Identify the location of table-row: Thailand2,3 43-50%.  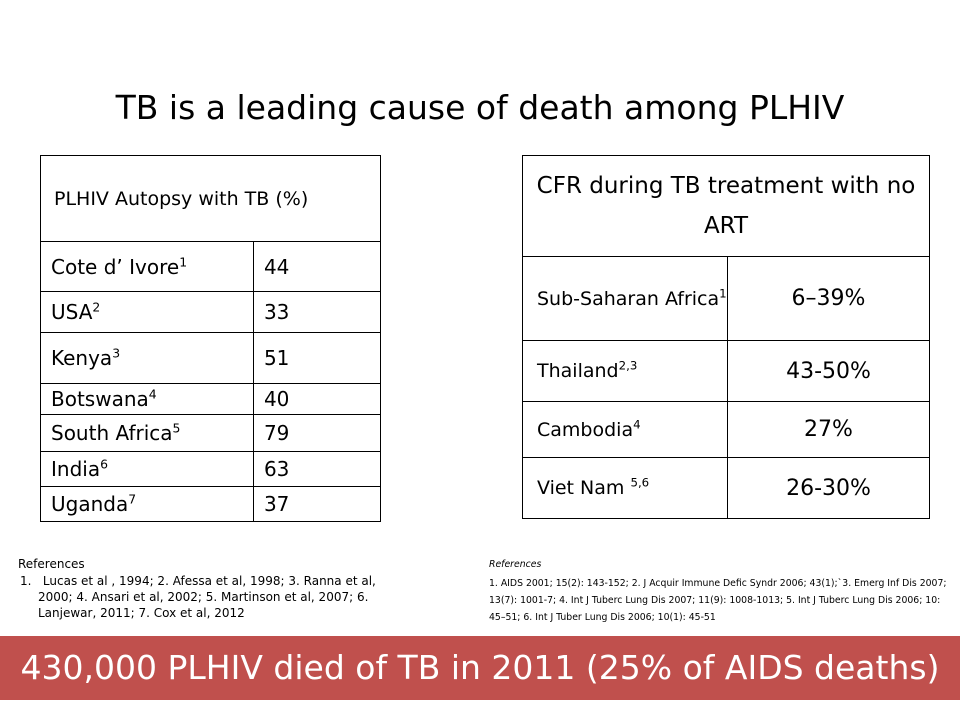
(726, 371).